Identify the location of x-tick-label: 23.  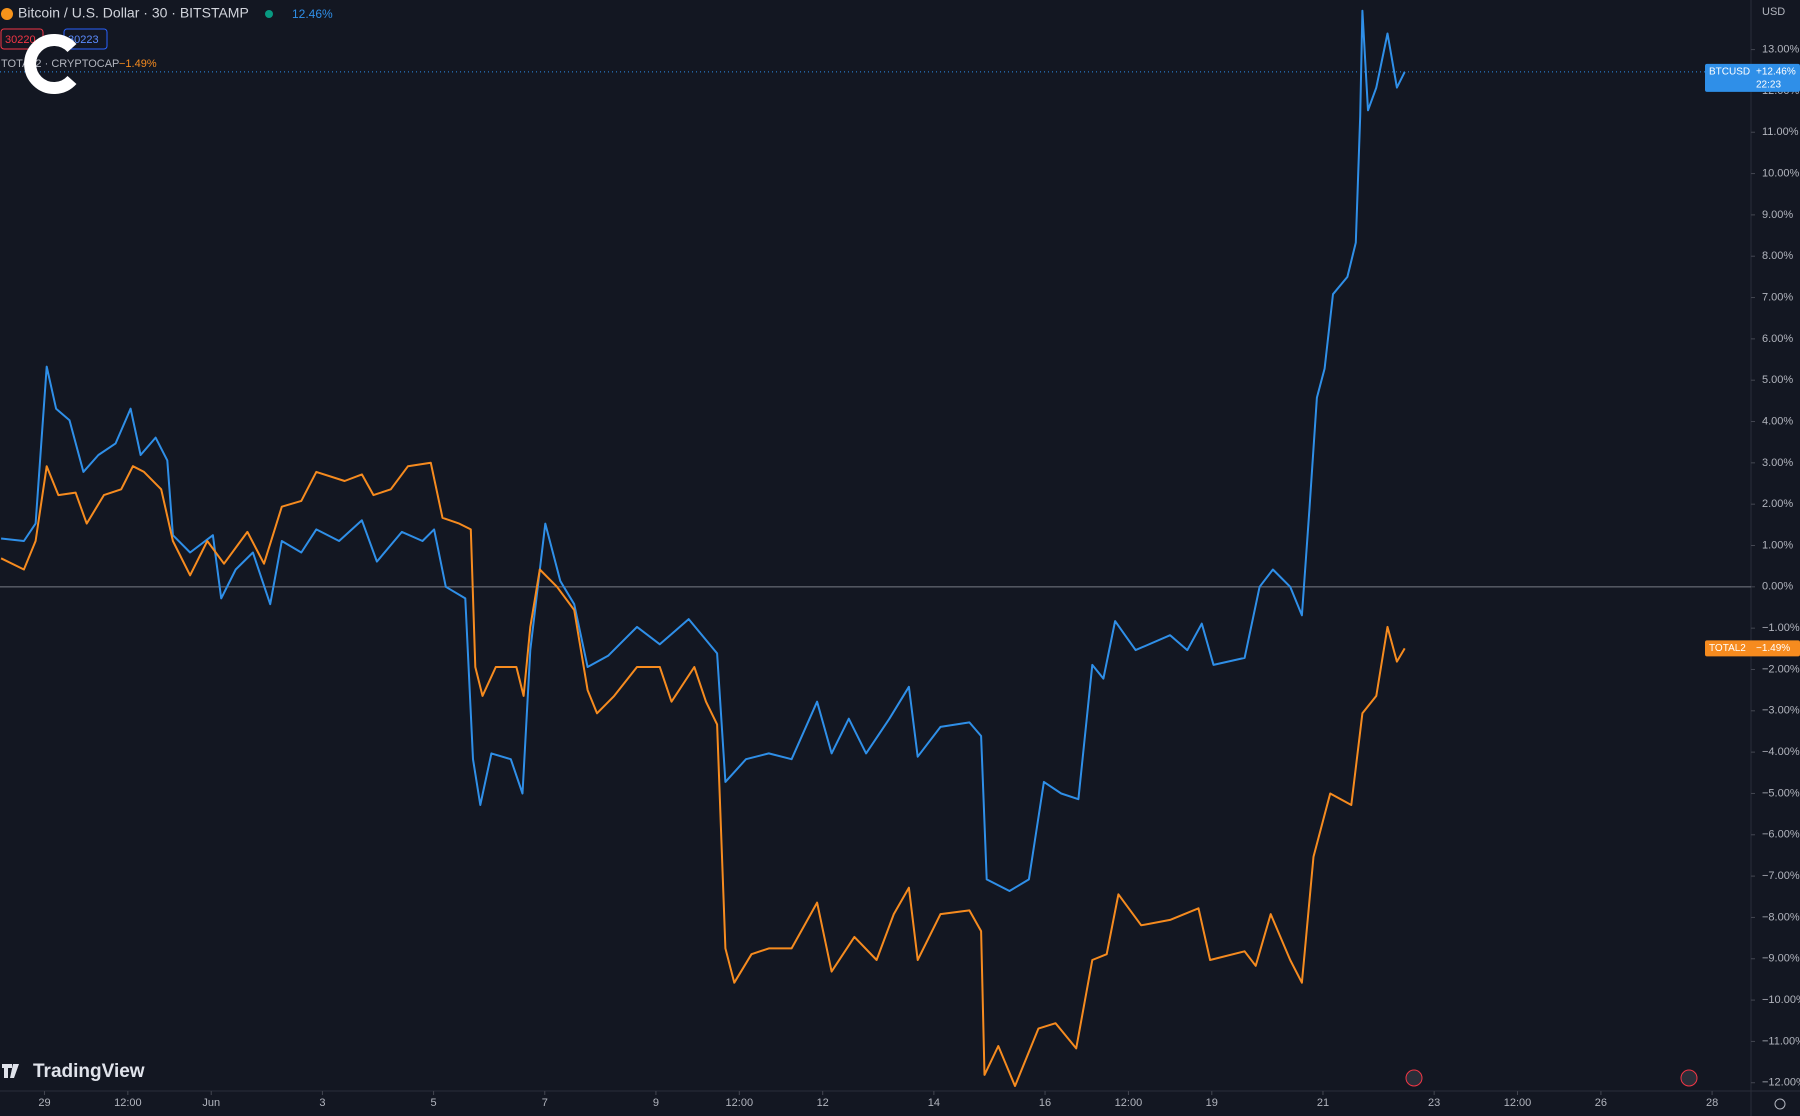
(1434, 1103).